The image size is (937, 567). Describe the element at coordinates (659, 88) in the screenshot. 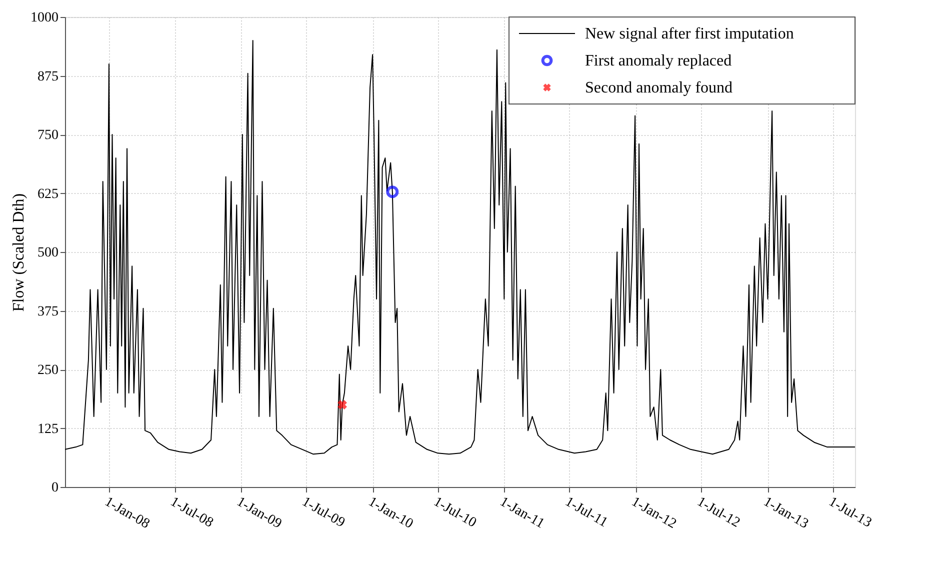

I see `legend-label: Second anomaly found` at that location.